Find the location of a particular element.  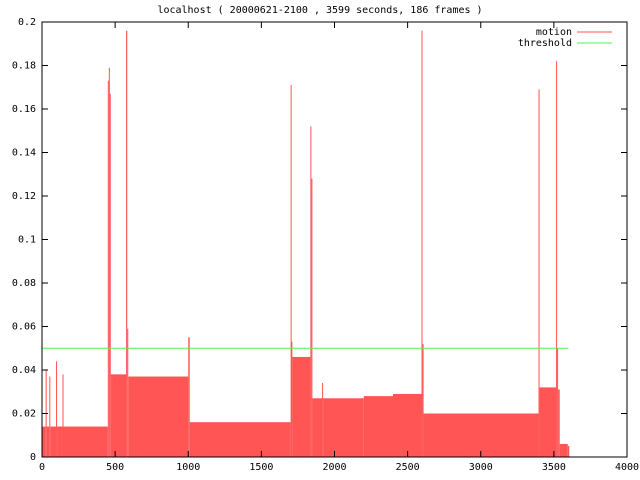

y-tick-label: 0.18 is located at coordinates (24, 66).